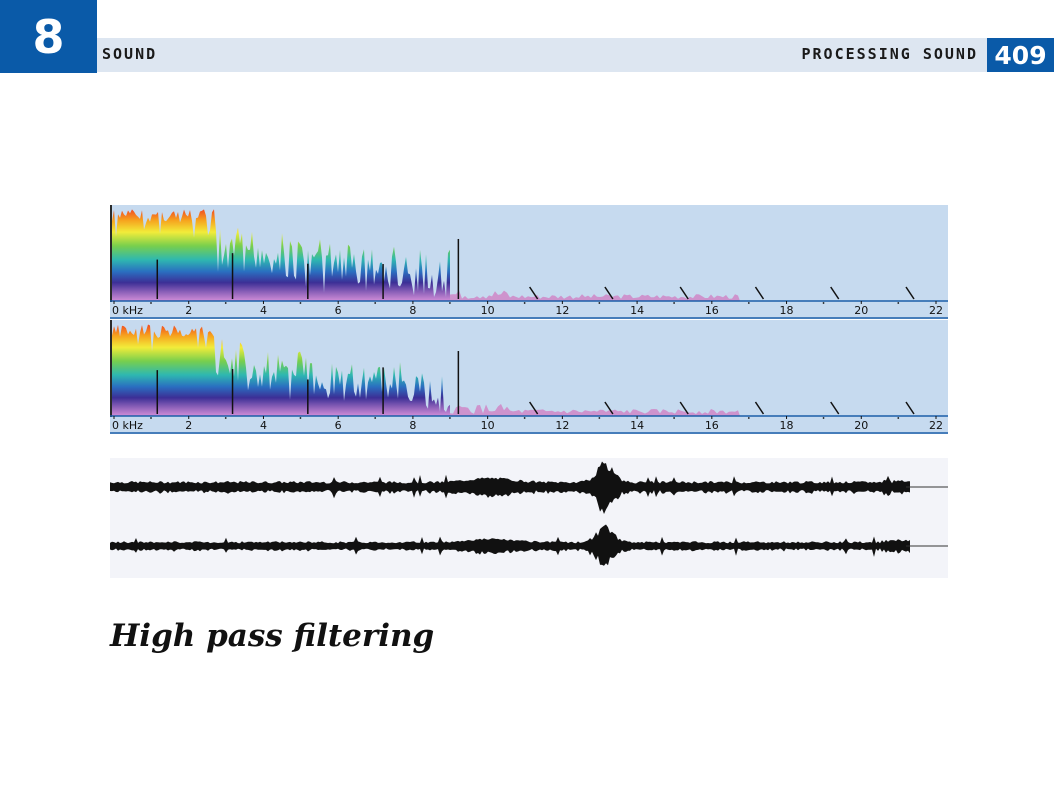 The height and width of the screenshot is (793, 1058). What do you see at coordinates (130, 54) in the screenshot?
I see `section-title: SOUND` at bounding box center [130, 54].